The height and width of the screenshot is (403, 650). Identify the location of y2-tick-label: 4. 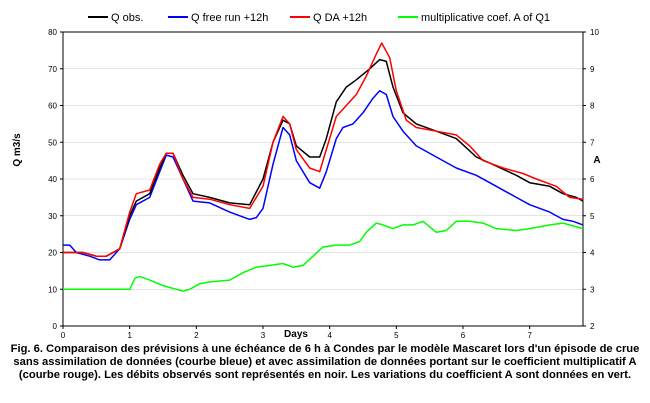
(592, 253).